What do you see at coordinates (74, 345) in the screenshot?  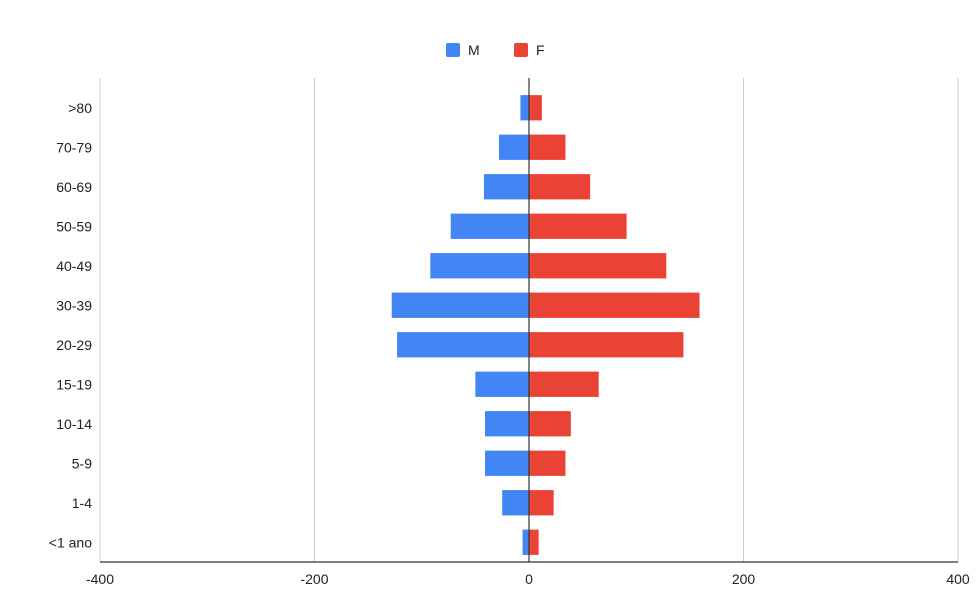 I see `y-tick-label: 20-29` at bounding box center [74, 345].